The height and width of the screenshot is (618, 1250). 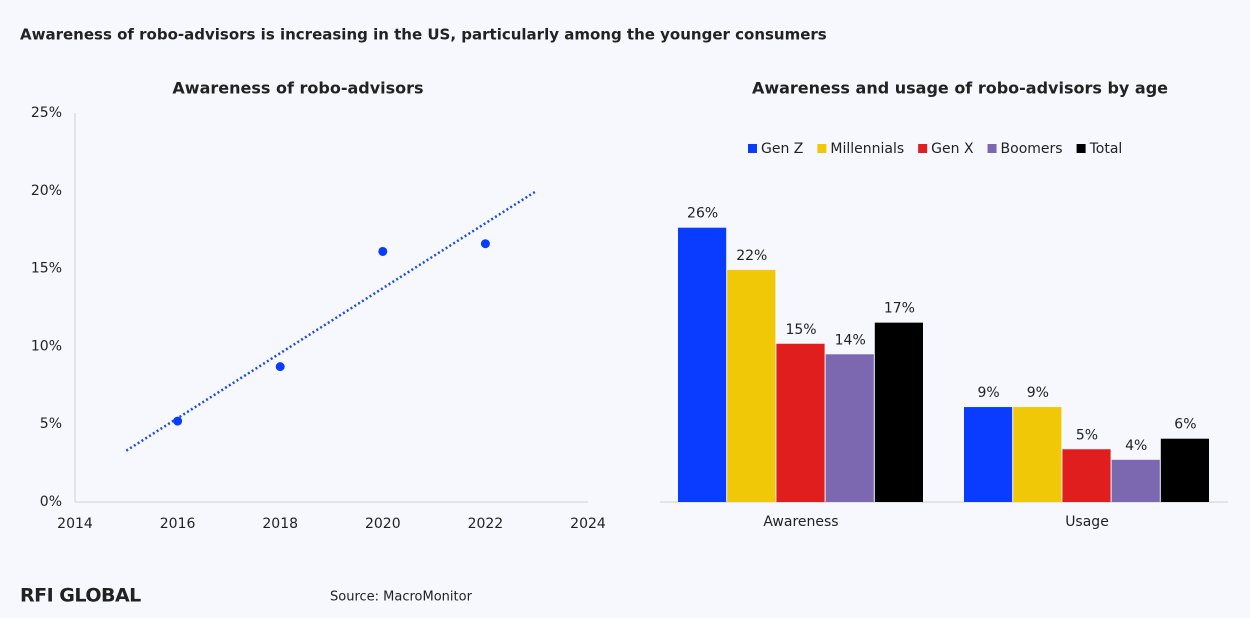 I want to click on data-label: 6%, so click(x=1185, y=425).